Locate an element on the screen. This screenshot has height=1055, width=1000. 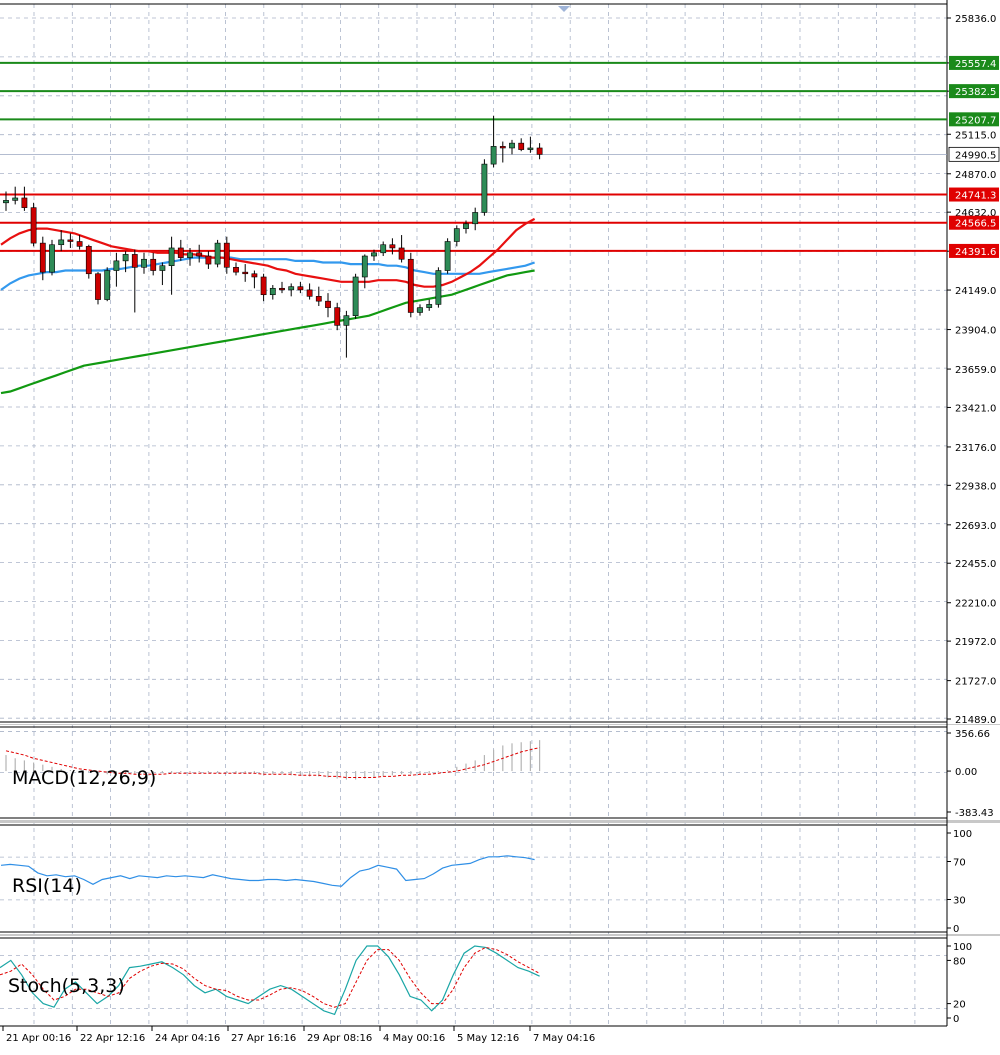
support-tag-label: 24566.5 is located at coordinates (975, 224).